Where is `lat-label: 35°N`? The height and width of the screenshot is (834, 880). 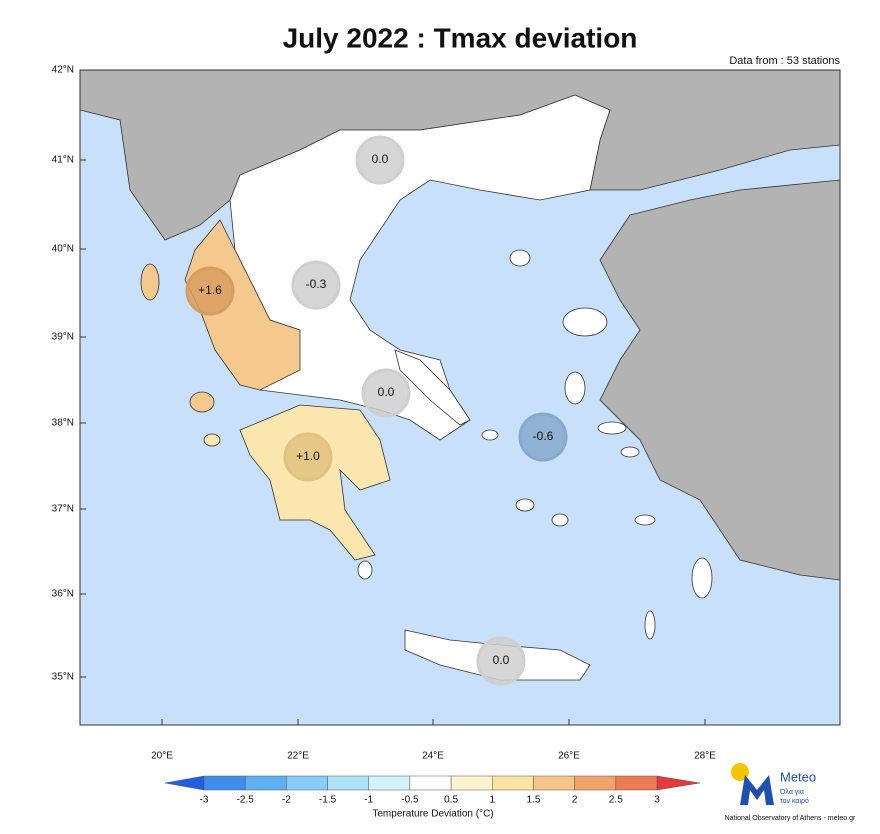
lat-label: 35°N is located at coordinates (63, 677).